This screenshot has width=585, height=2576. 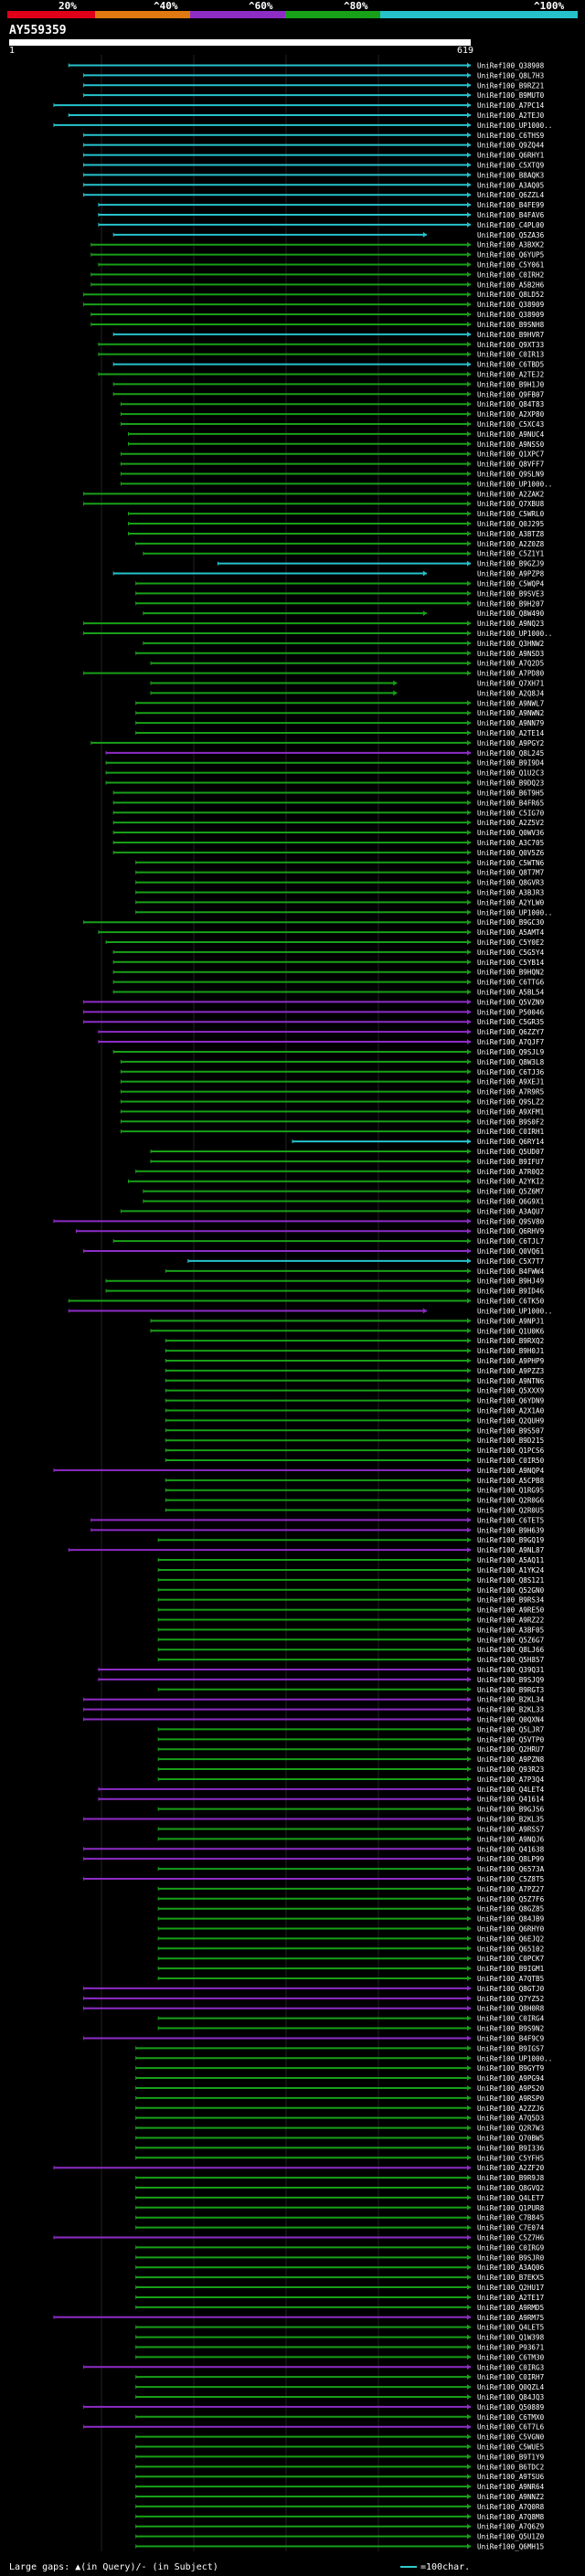 I want to click on hit-label: UniRef100_A2Z0Z8, so click(x=511, y=544).